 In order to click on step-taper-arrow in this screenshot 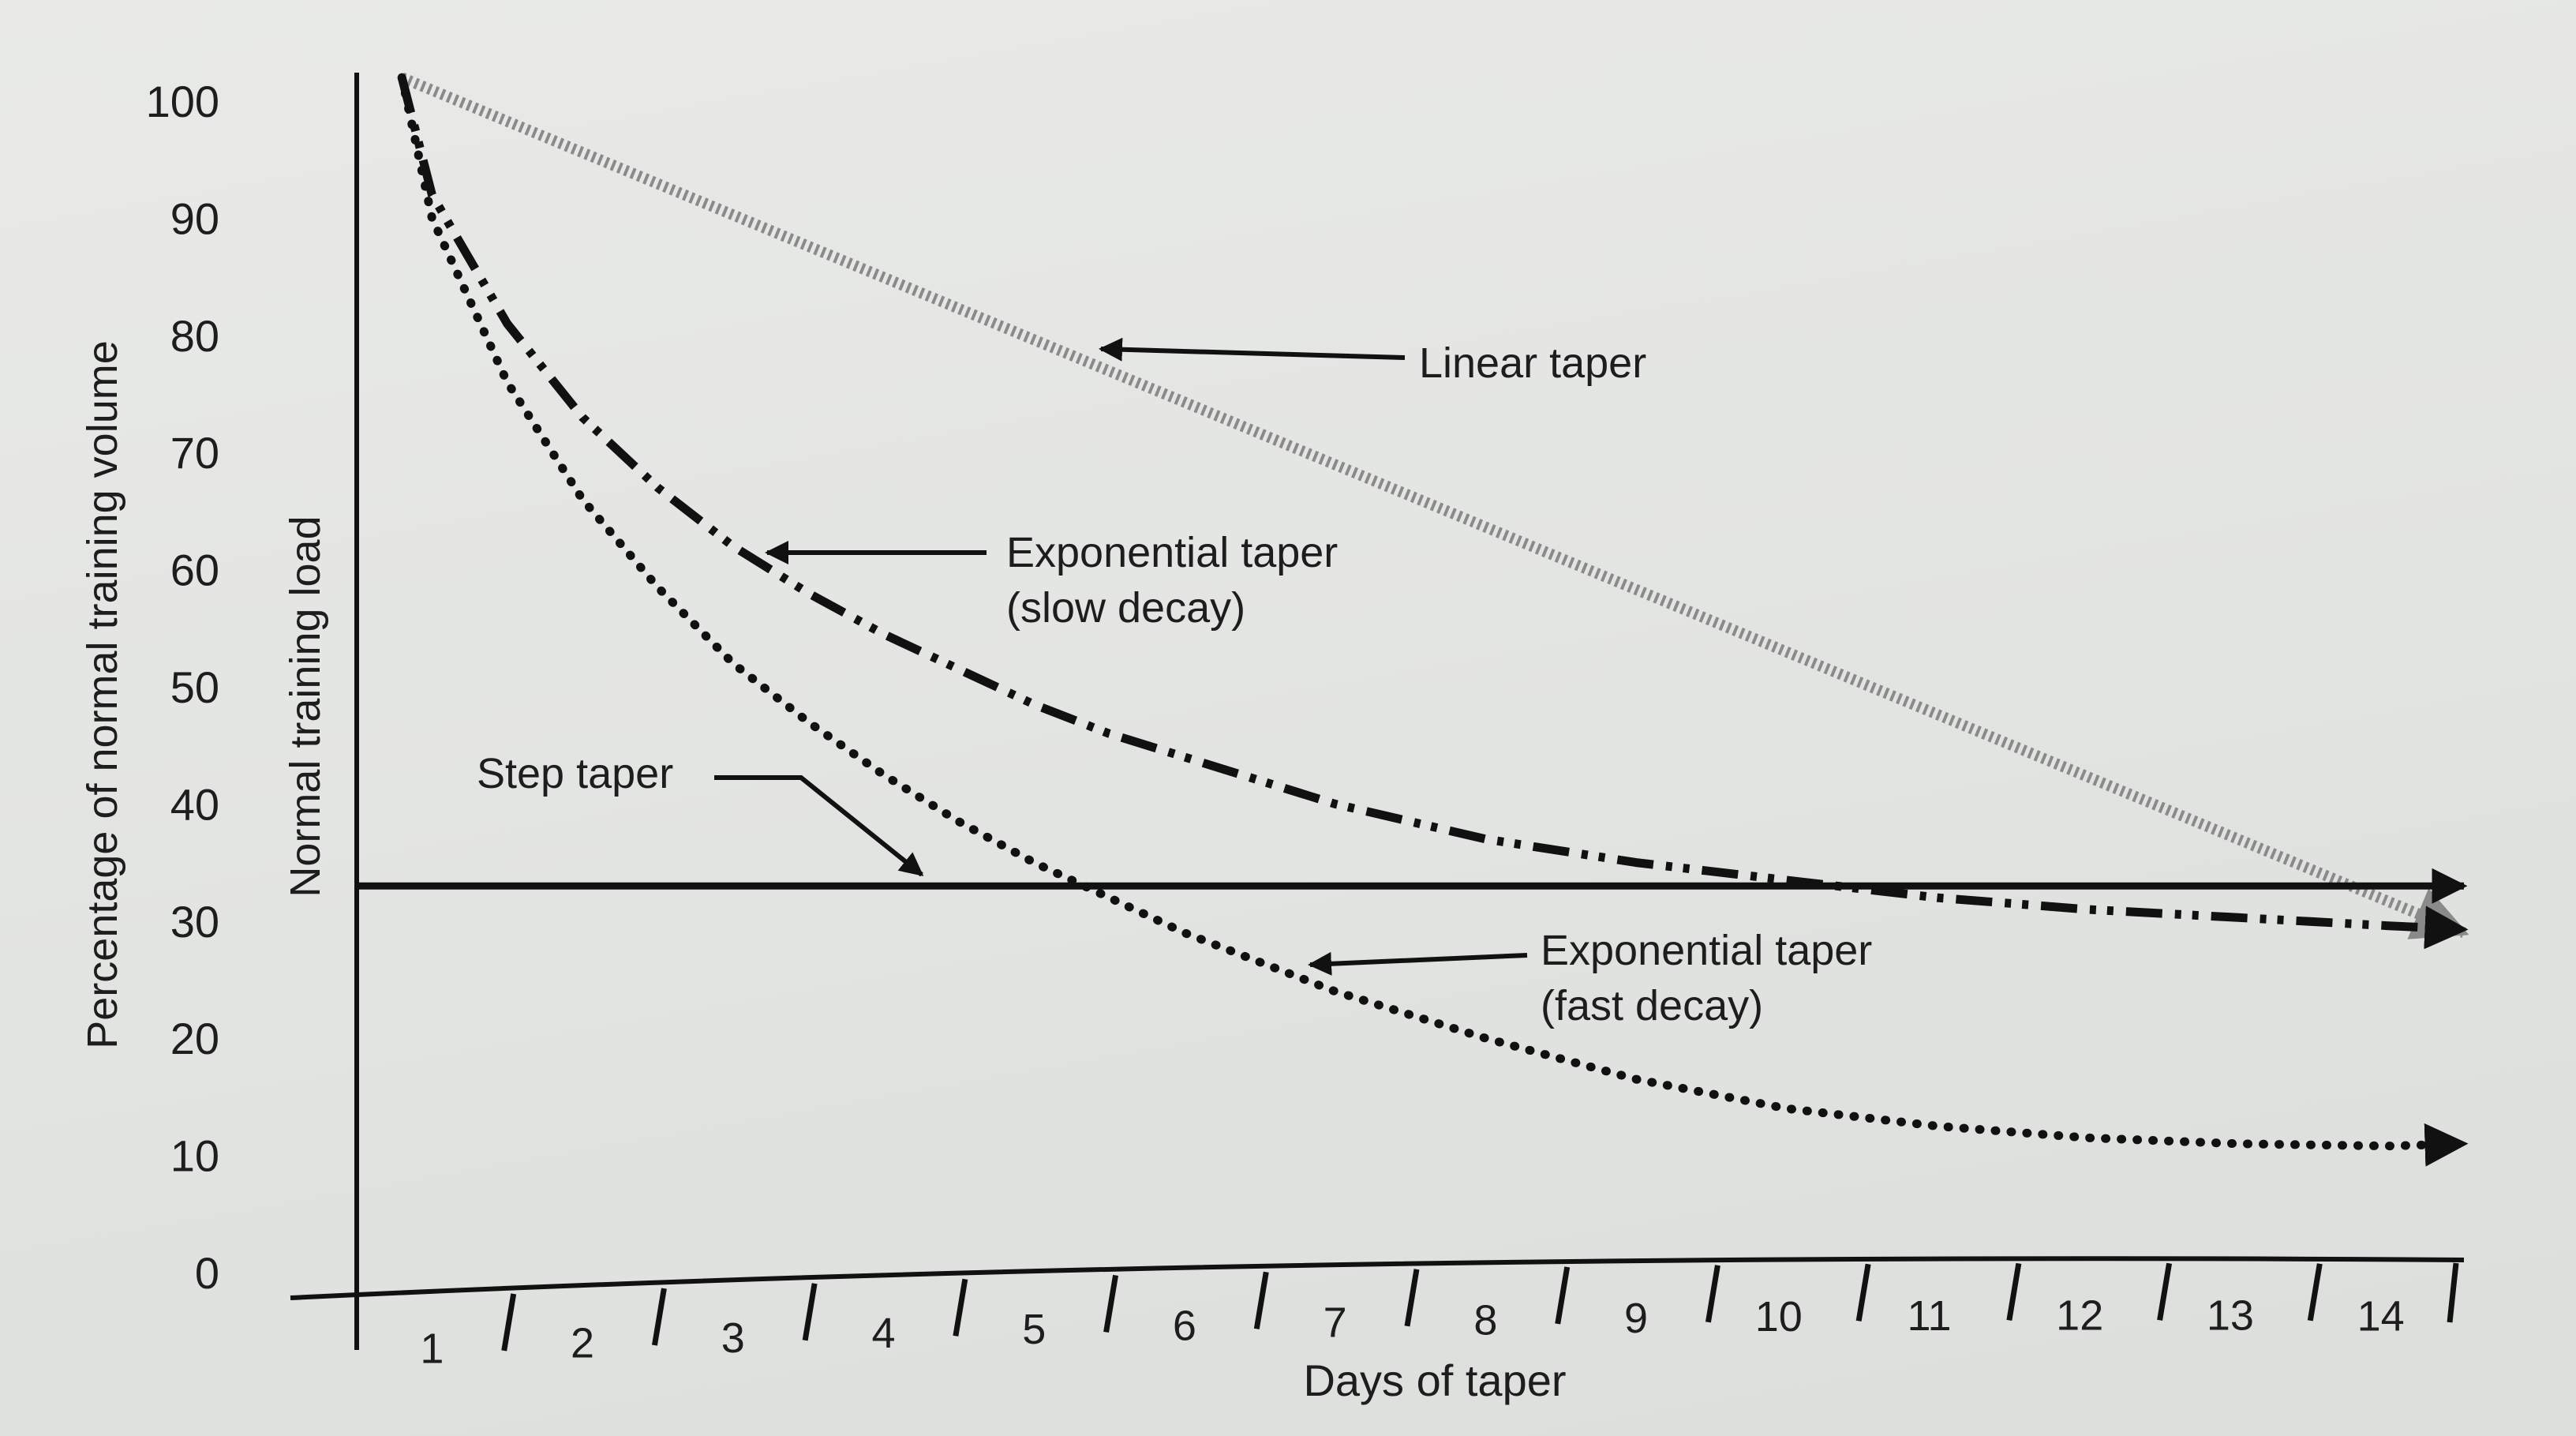, I will do `click(819, 826)`.